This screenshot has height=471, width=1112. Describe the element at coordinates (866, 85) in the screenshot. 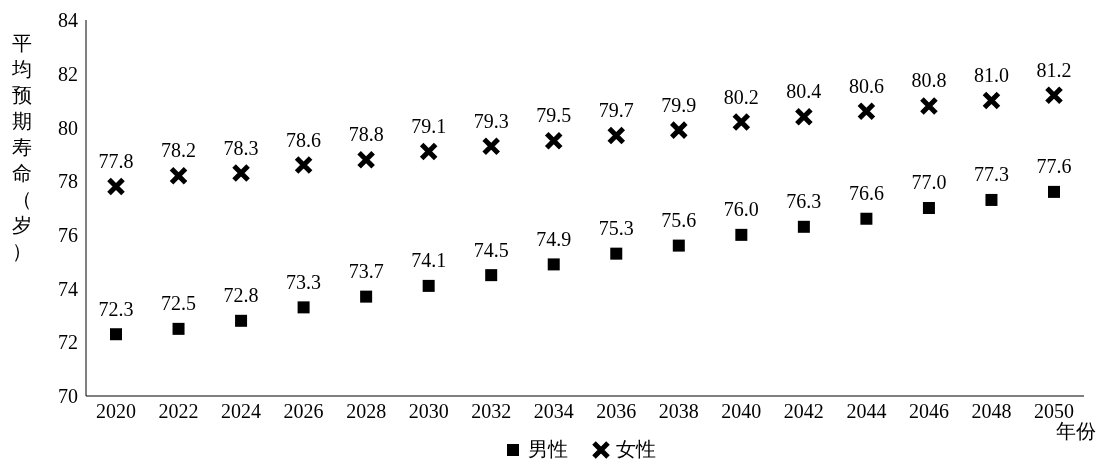

I see `data-label: 80.6` at that location.